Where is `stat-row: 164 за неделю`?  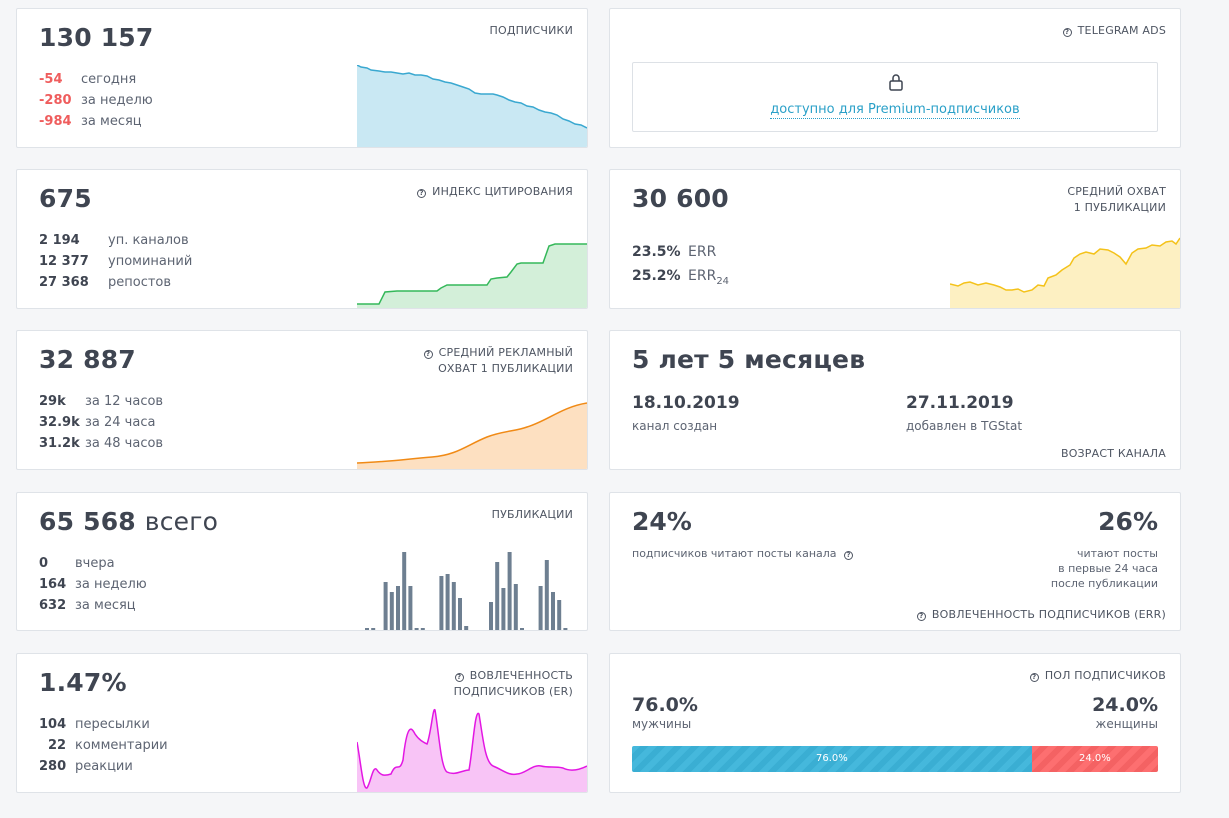 stat-row: 164 за неделю is located at coordinates (93, 584).